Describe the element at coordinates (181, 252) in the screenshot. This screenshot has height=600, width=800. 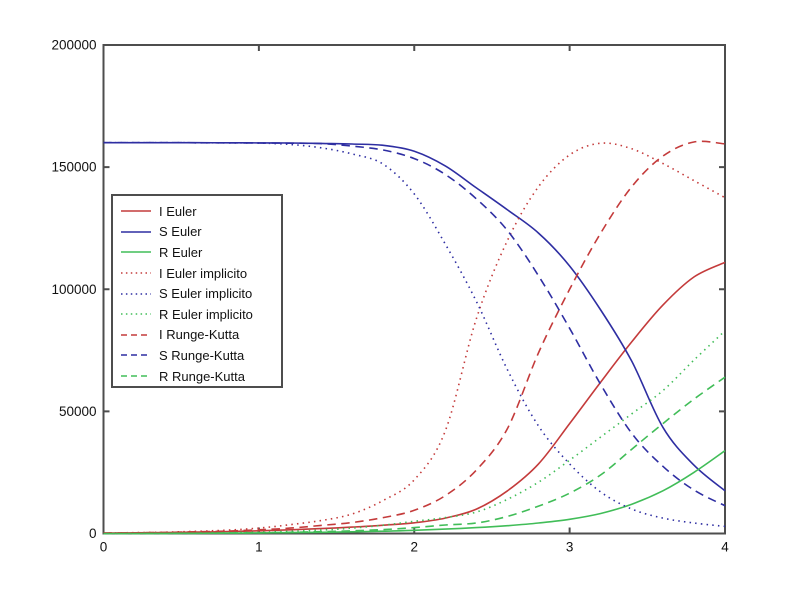
I see `legend-item-label: R Euler` at that location.